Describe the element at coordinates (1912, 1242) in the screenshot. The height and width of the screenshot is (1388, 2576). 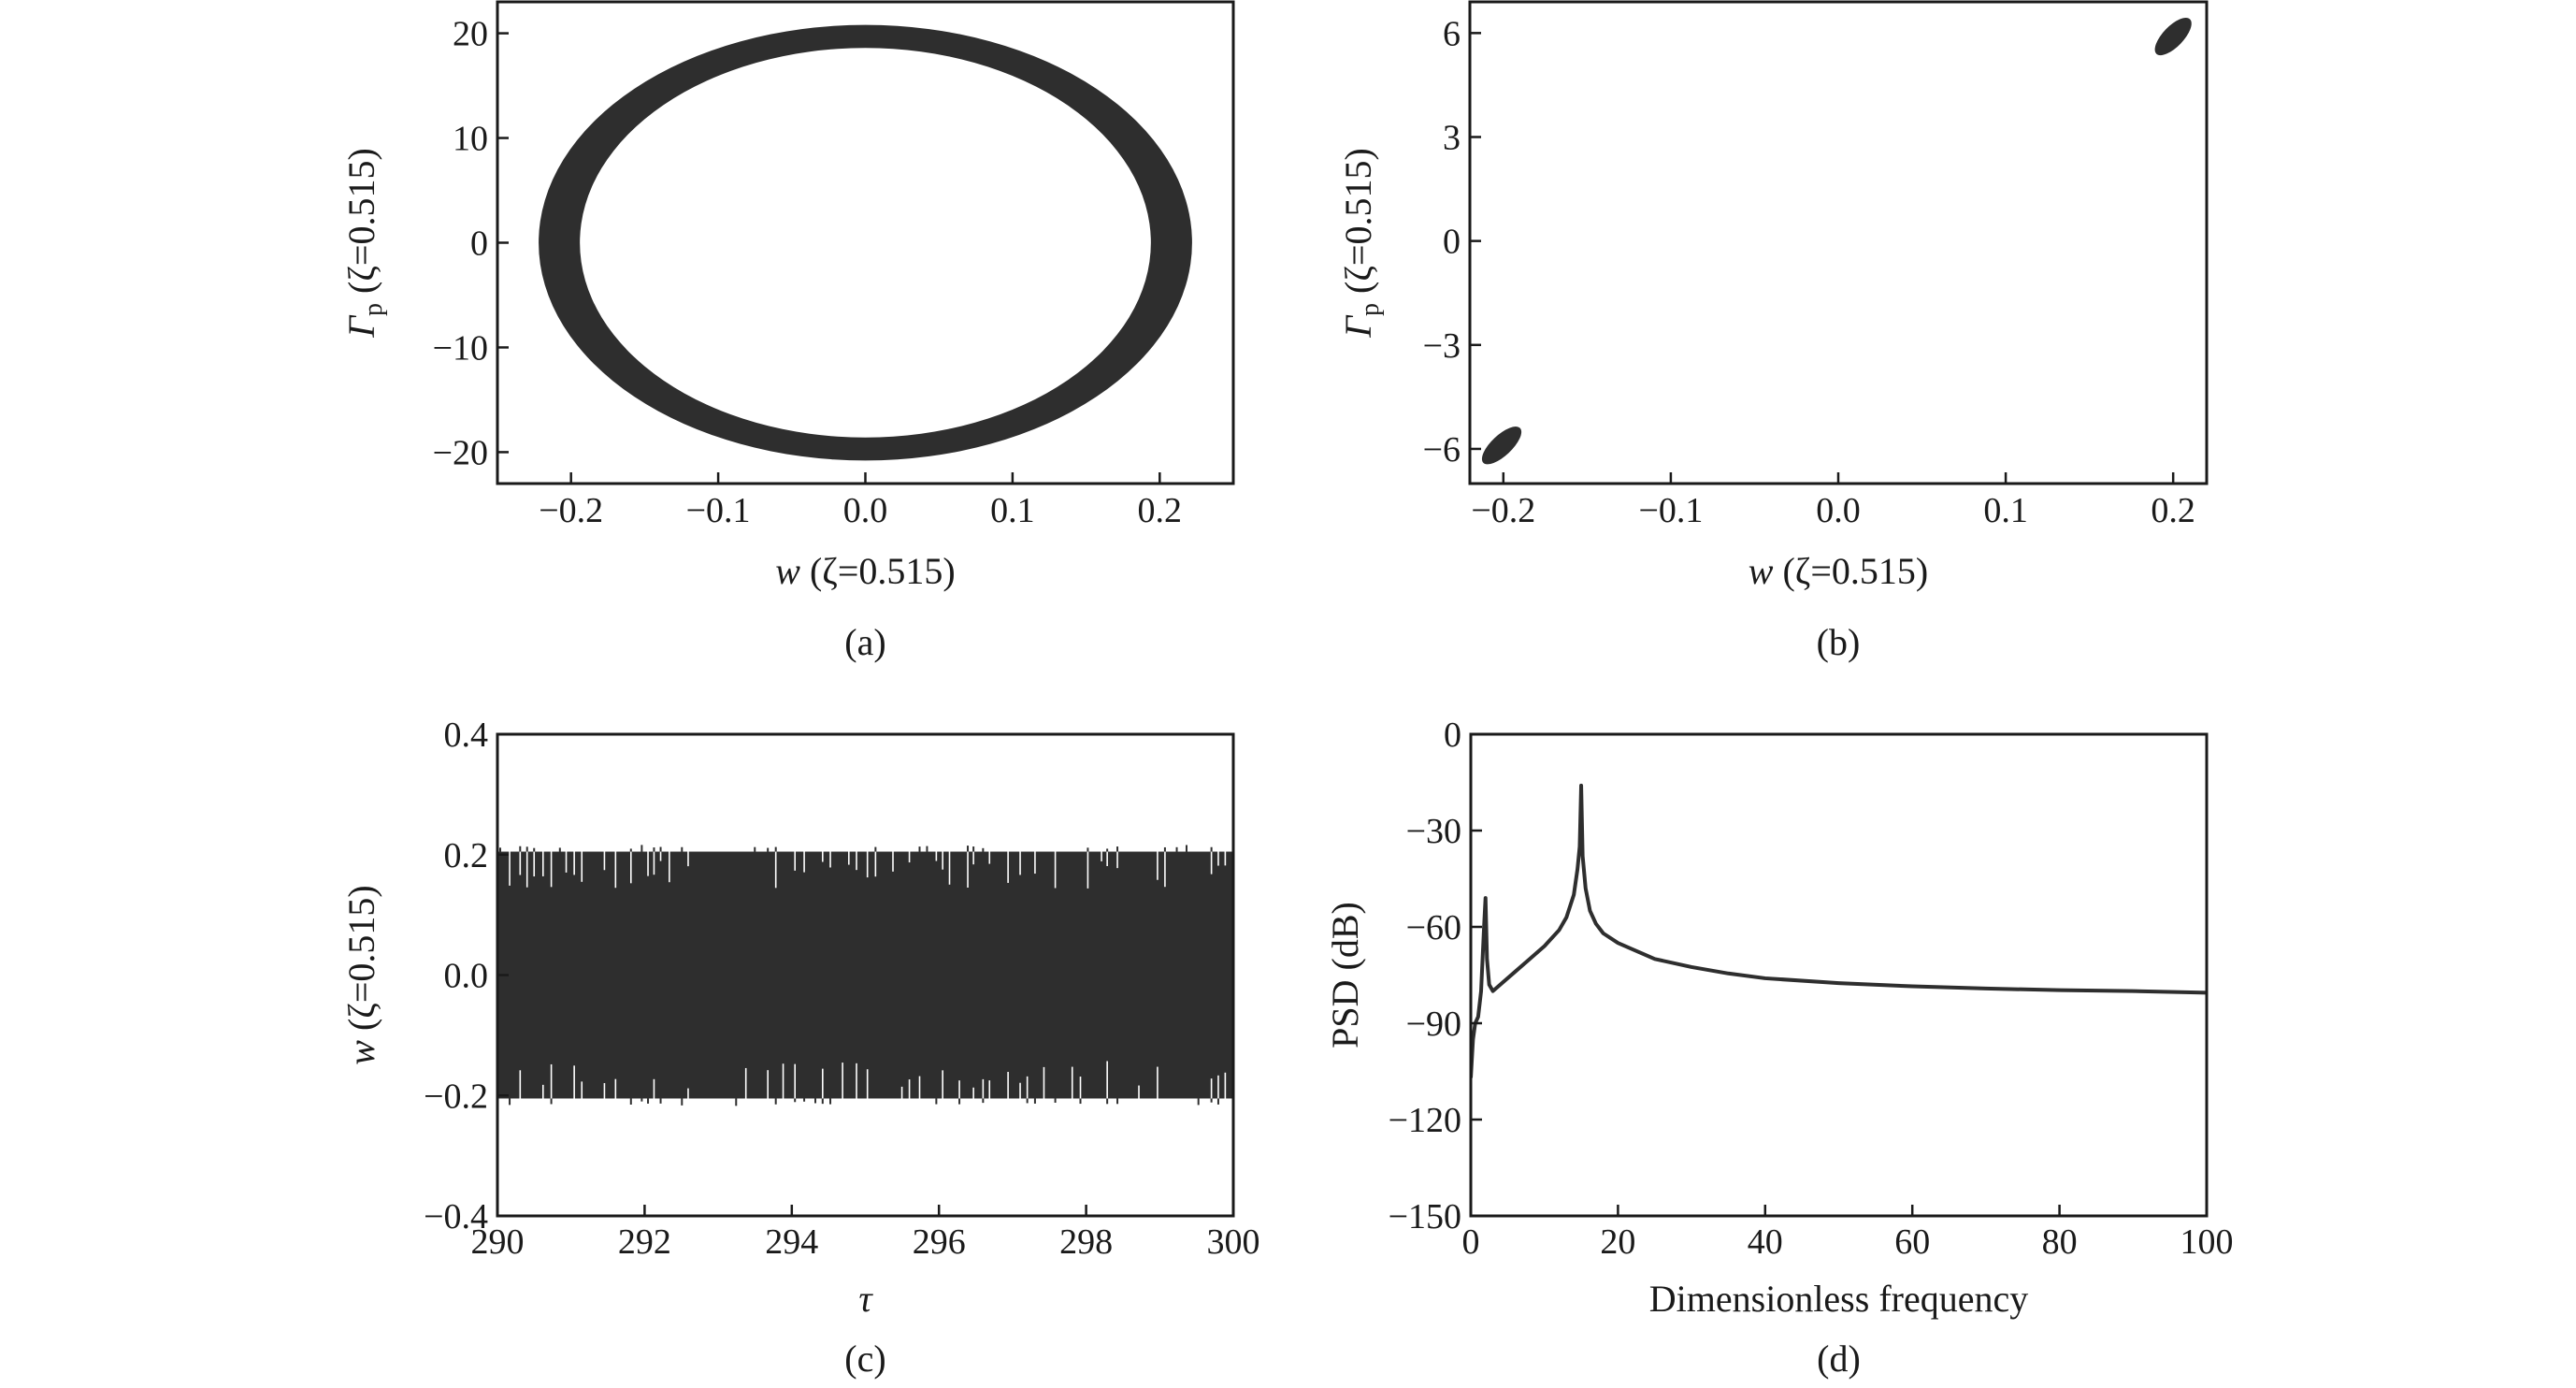
I see `x-tick-label: 60` at that location.